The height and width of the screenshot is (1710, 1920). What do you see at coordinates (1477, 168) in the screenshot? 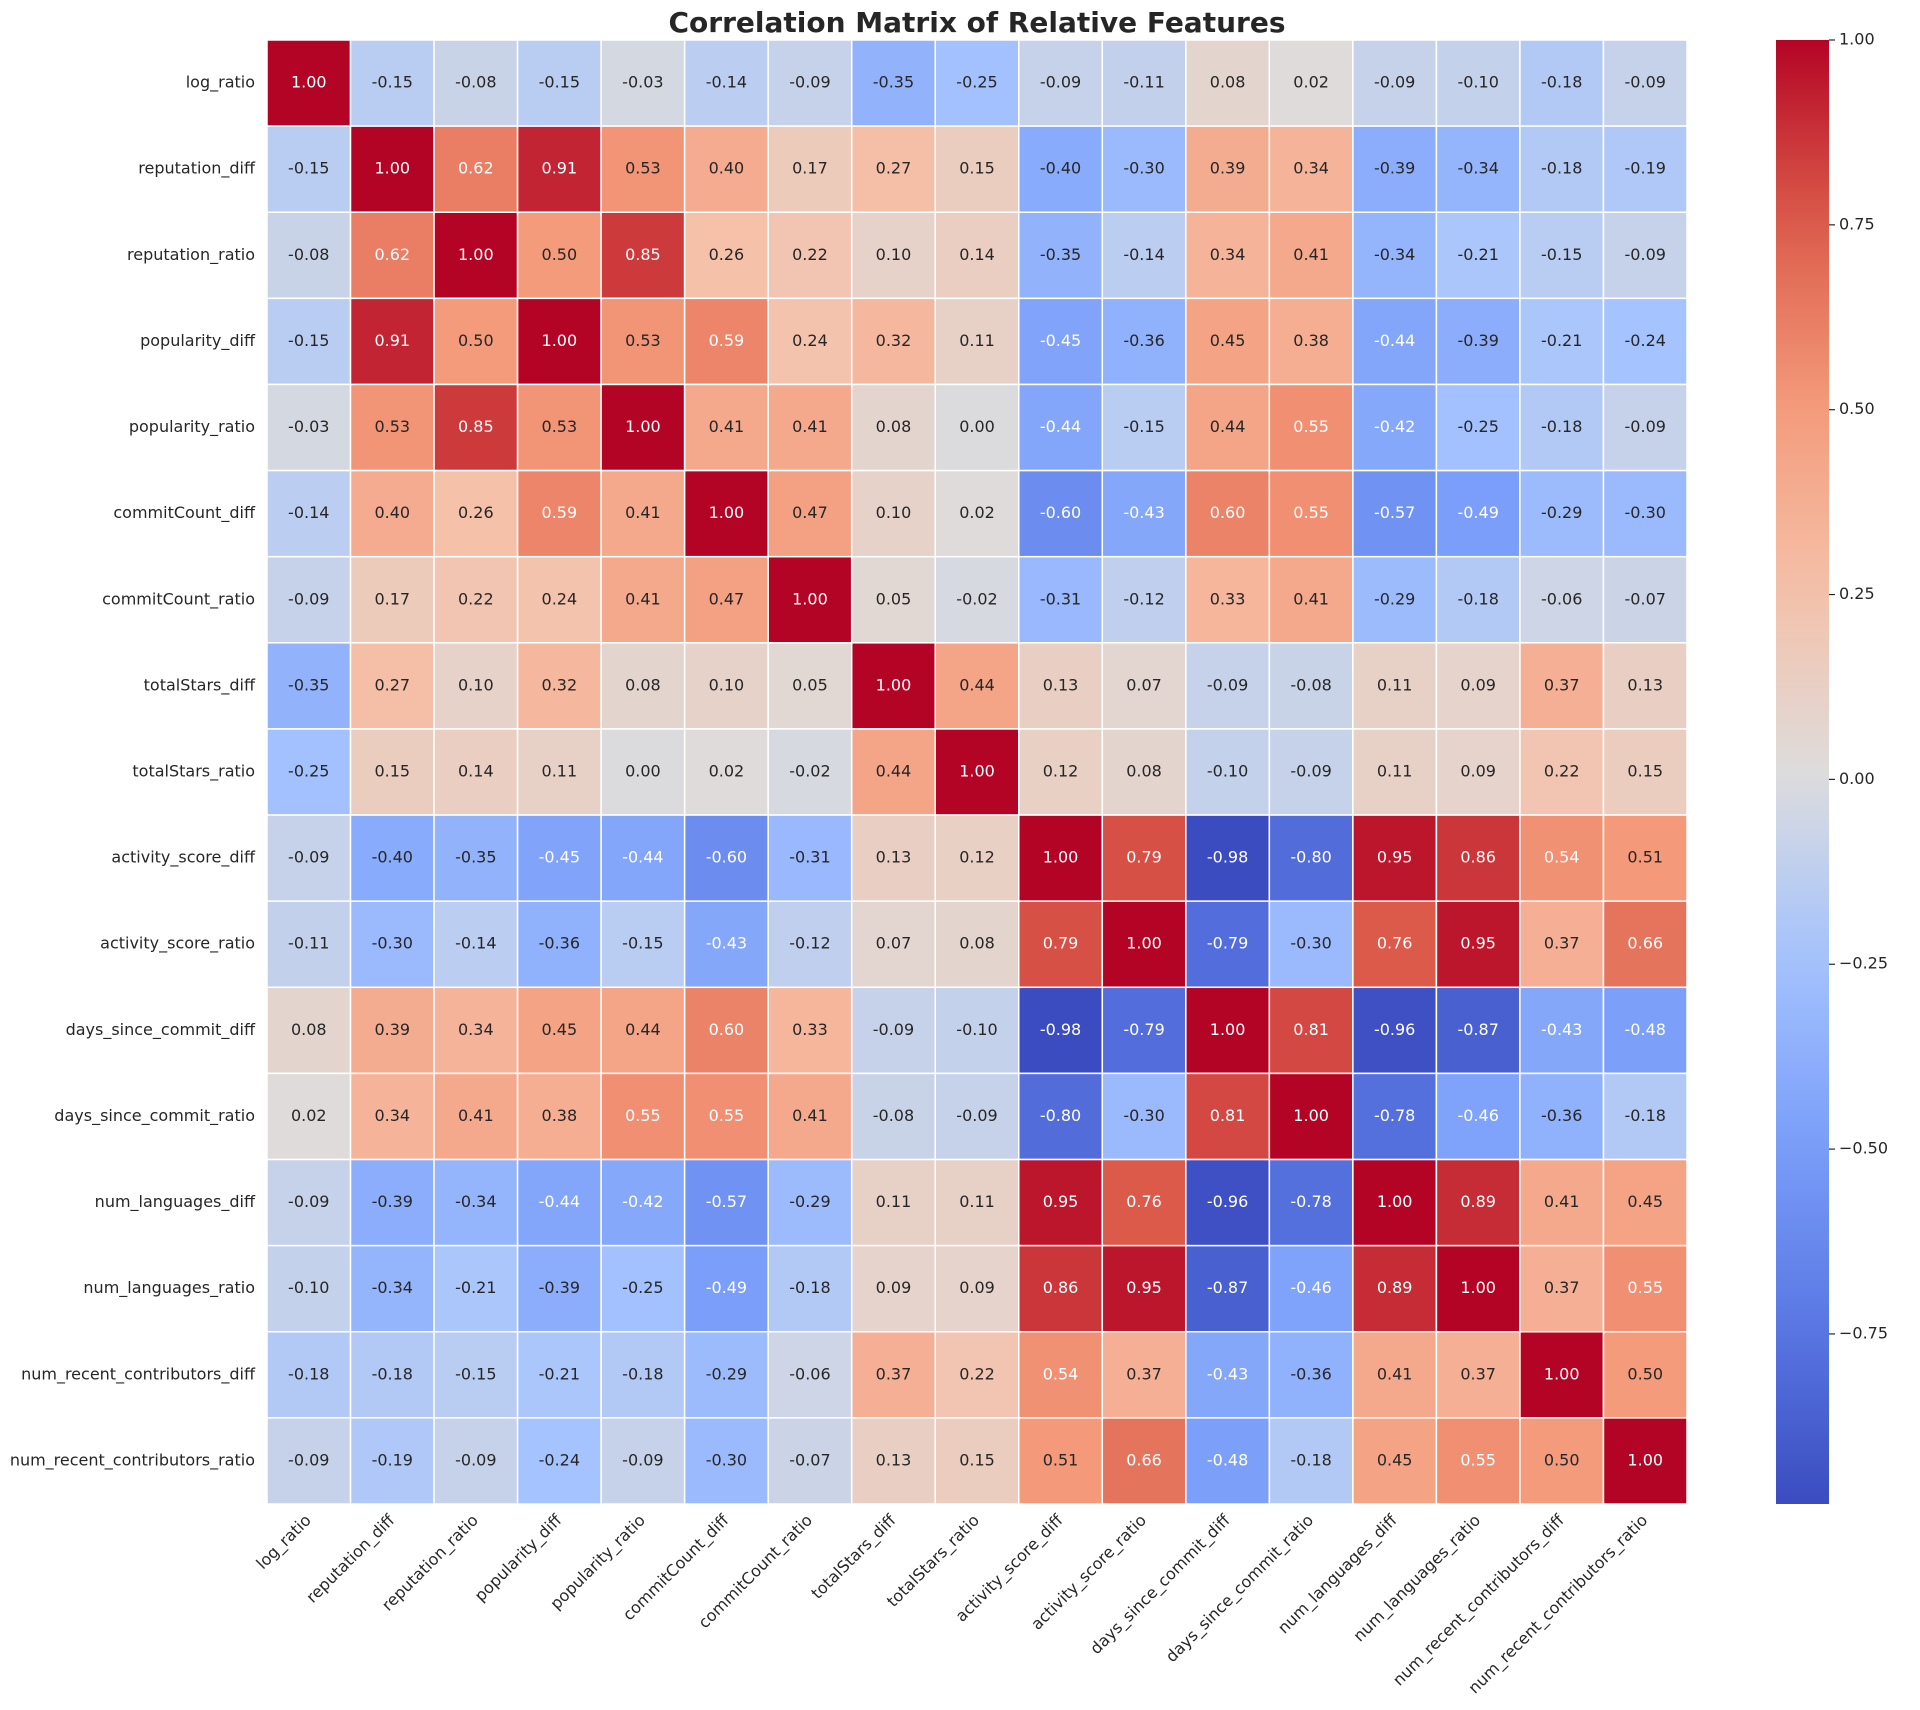
I see `cell-label: -0.34` at bounding box center [1477, 168].